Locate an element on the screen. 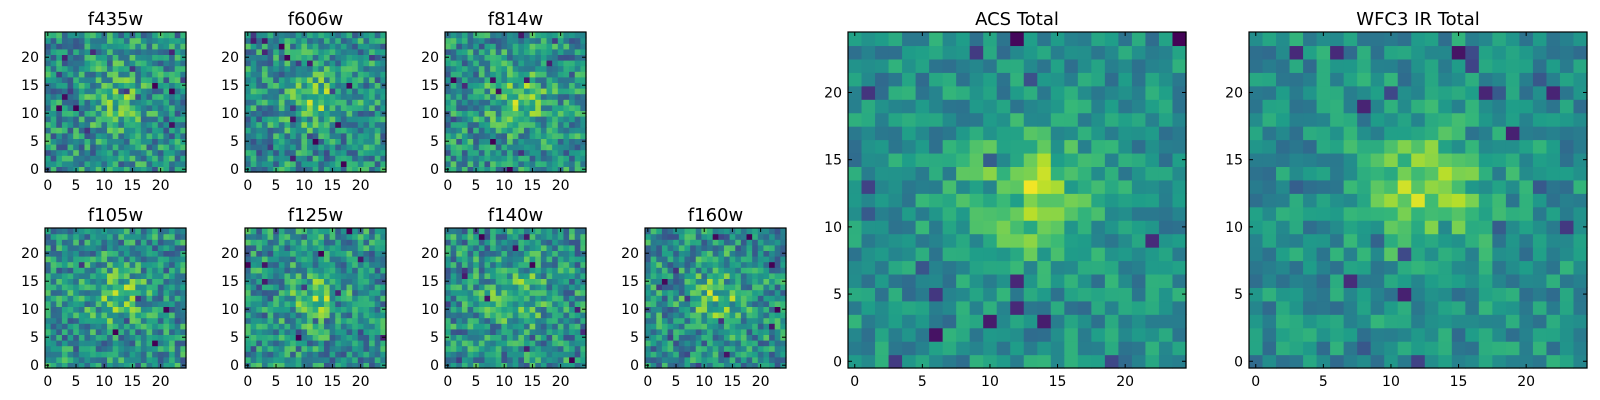  axes-frame is located at coordinates (715, 298).